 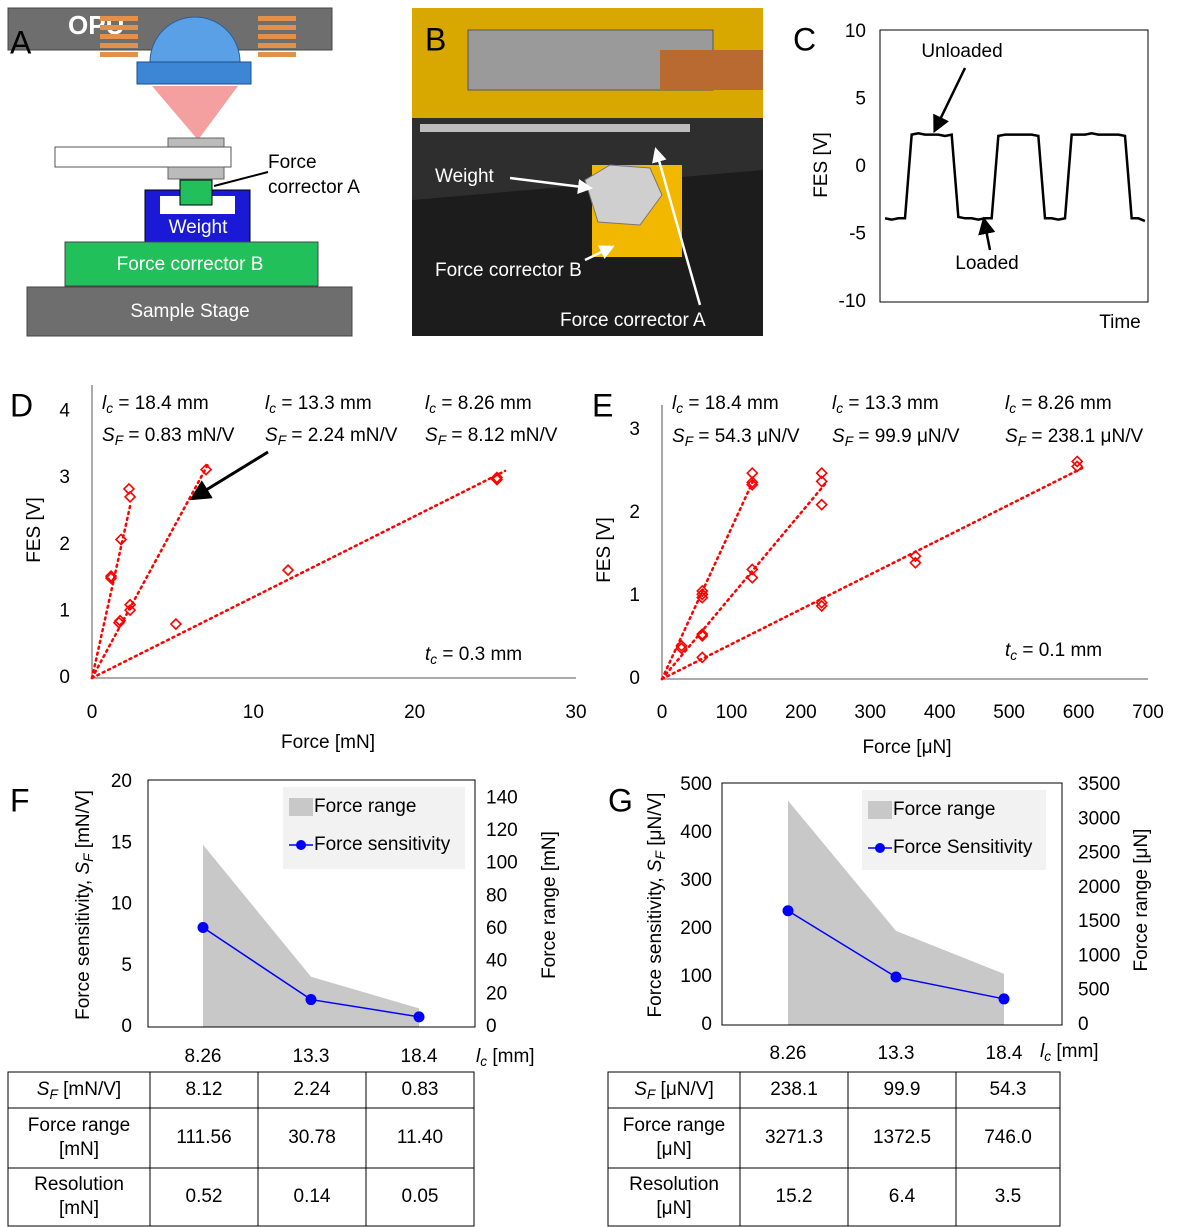 I want to click on y2-tick-label: 2500, so click(x=1099, y=853).